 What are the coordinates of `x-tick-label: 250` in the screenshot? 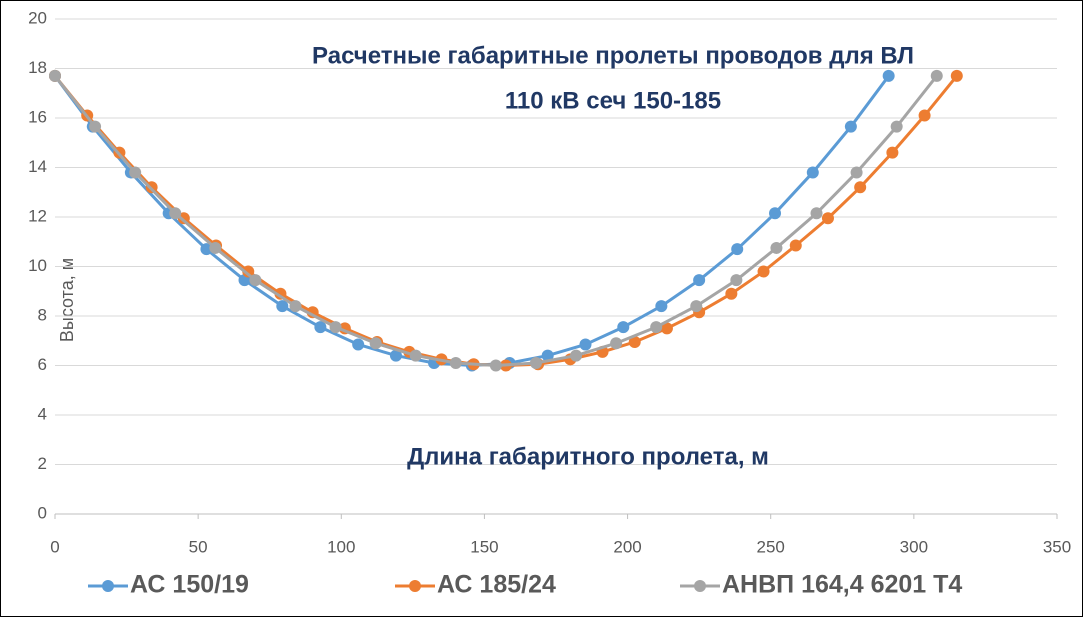 It's located at (771, 546).